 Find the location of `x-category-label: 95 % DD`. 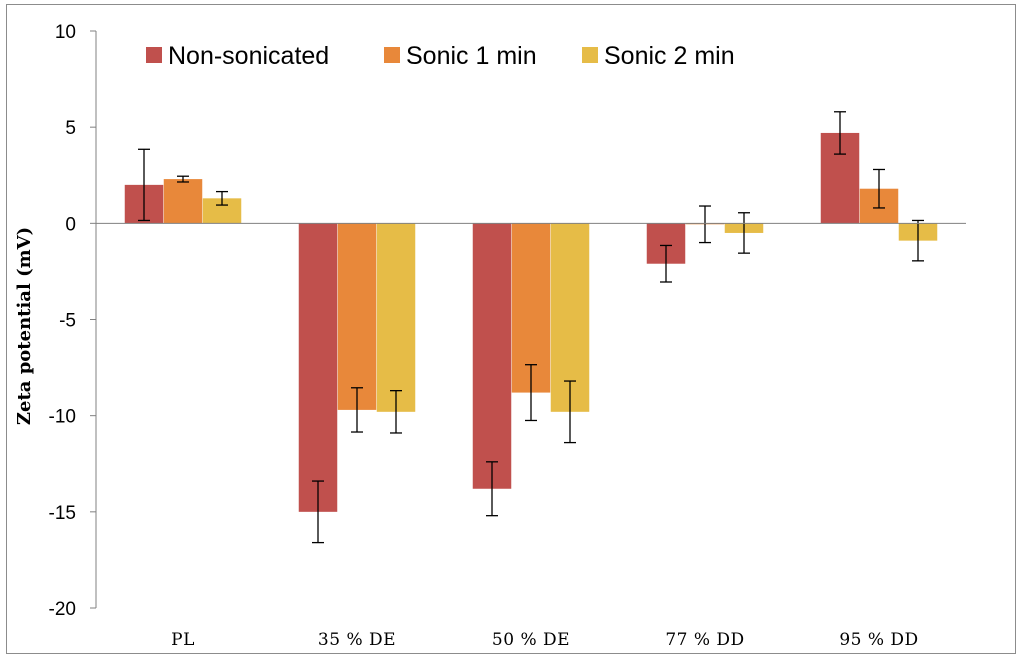

x-category-label: 95 % DD is located at coordinates (878, 640).